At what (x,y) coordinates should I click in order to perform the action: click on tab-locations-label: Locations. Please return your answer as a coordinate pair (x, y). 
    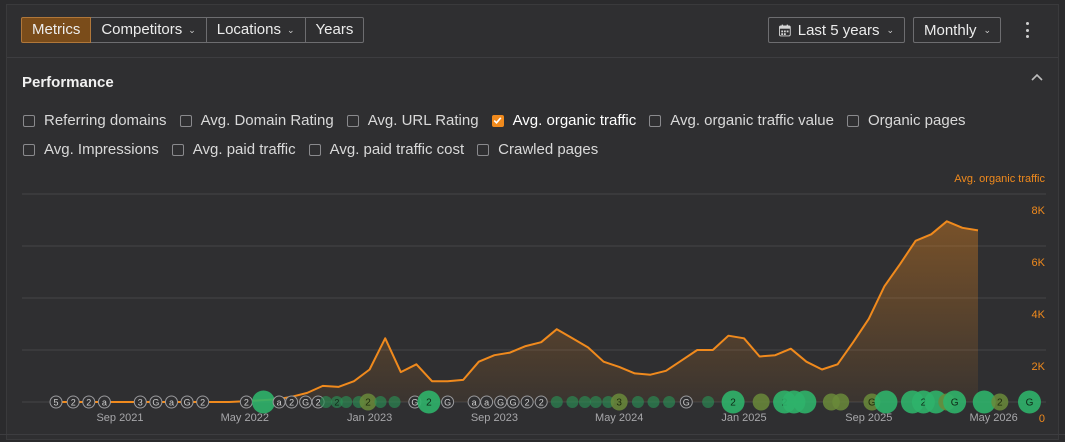
    Looking at the image, I should click on (248, 29).